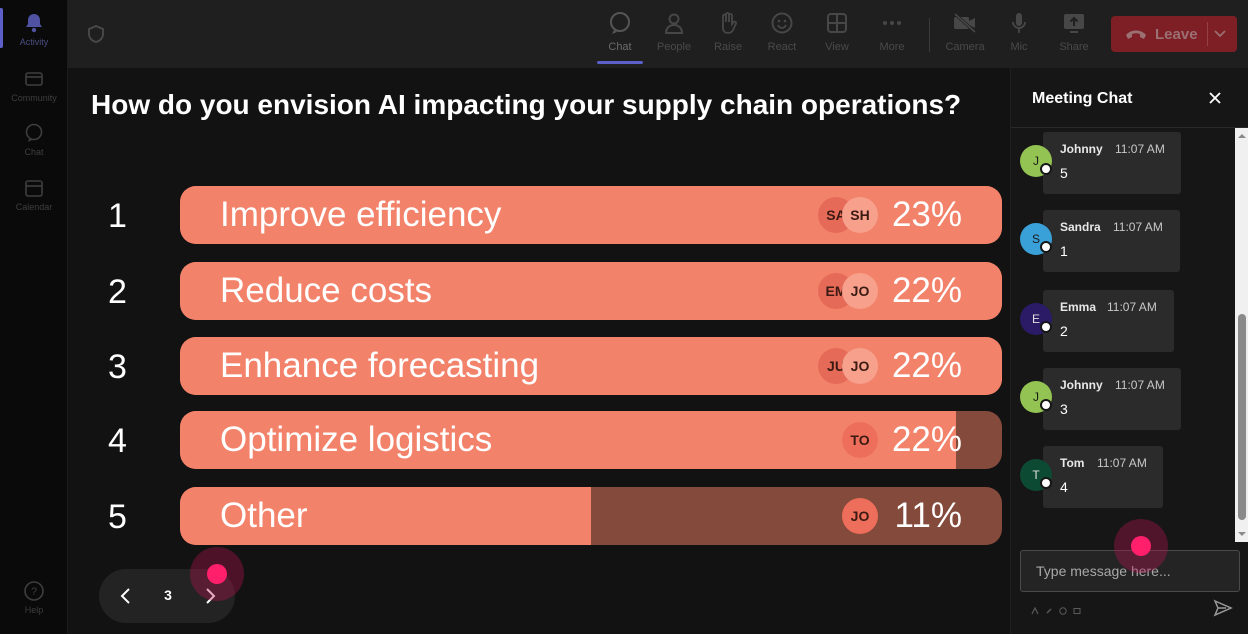 The image size is (1248, 634). What do you see at coordinates (782, 47) in the screenshot?
I see `toolbar-label: React` at bounding box center [782, 47].